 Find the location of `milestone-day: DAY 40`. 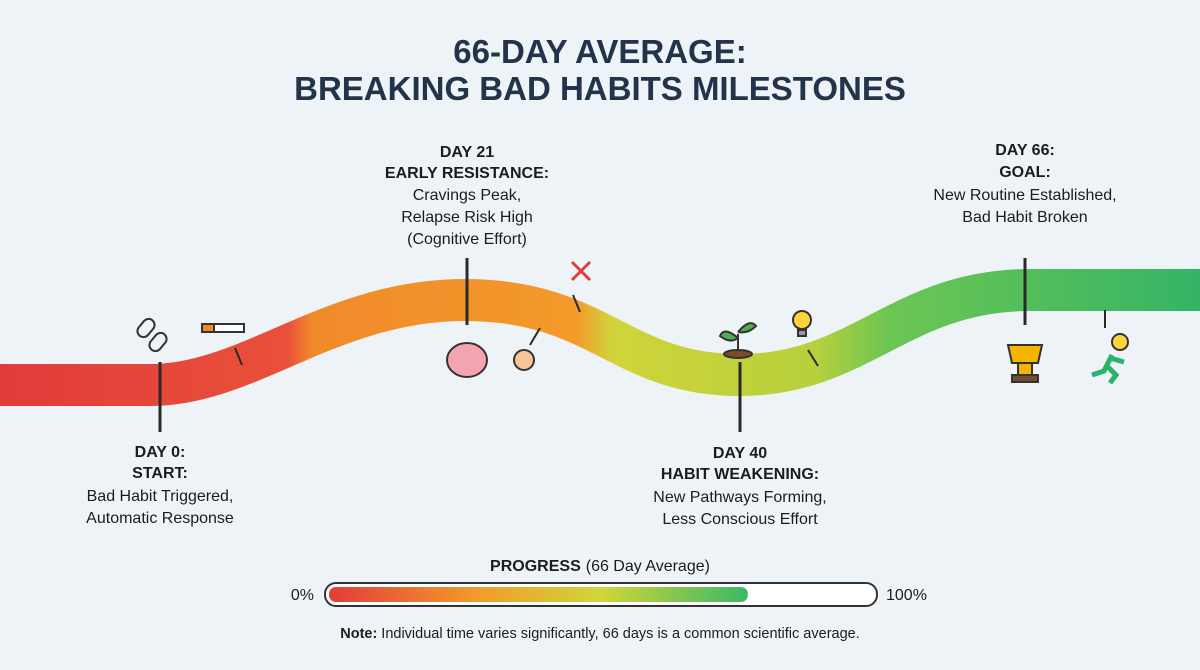

milestone-day: DAY 40 is located at coordinates (740, 453).